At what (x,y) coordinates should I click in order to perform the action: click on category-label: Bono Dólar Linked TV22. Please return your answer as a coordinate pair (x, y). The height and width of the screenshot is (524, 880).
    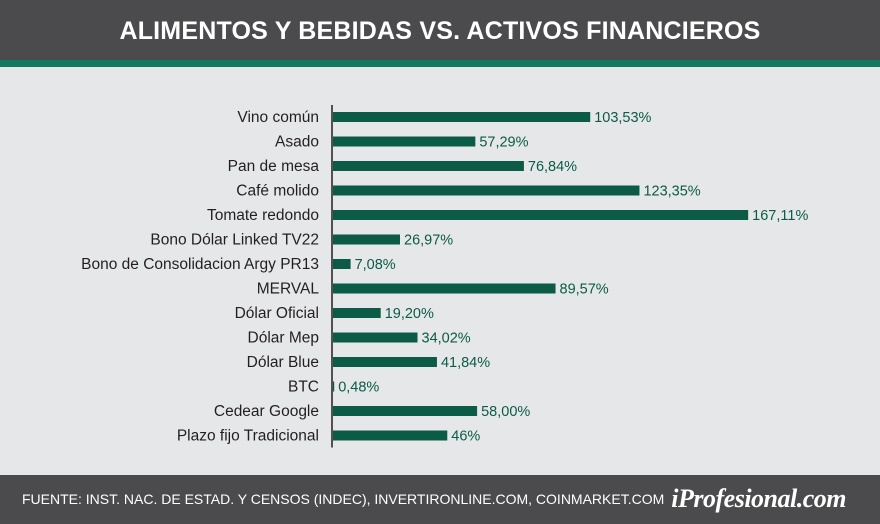
    Looking at the image, I should click on (234, 240).